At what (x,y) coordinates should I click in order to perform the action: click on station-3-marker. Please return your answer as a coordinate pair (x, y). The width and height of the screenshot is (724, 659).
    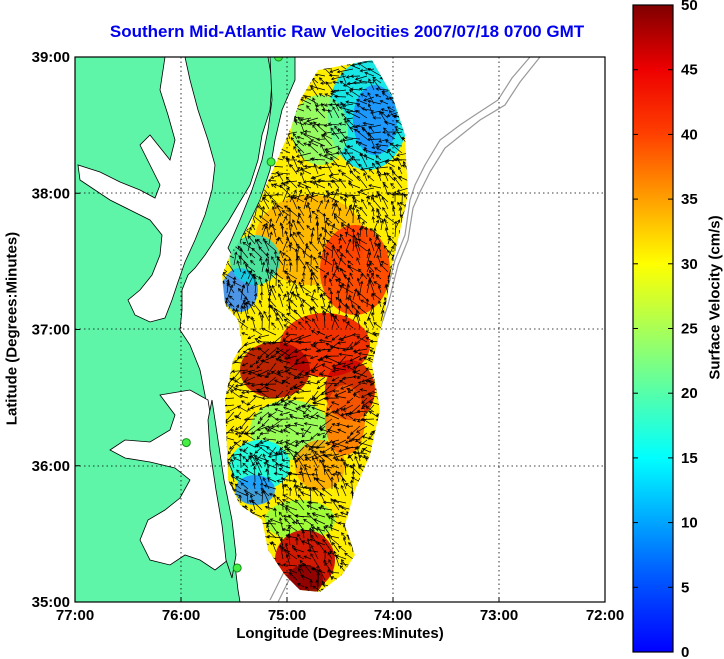
    Looking at the image, I should click on (186, 443).